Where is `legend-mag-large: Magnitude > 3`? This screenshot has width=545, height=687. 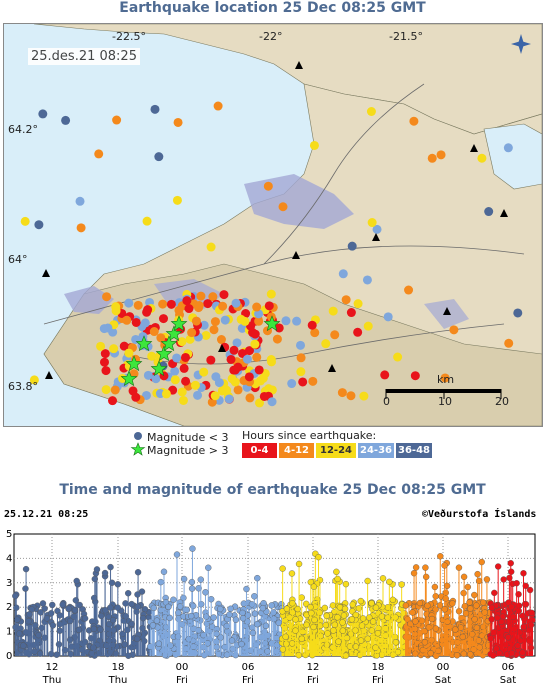
legend-mag-large: Magnitude > 3 is located at coordinates (188, 450).